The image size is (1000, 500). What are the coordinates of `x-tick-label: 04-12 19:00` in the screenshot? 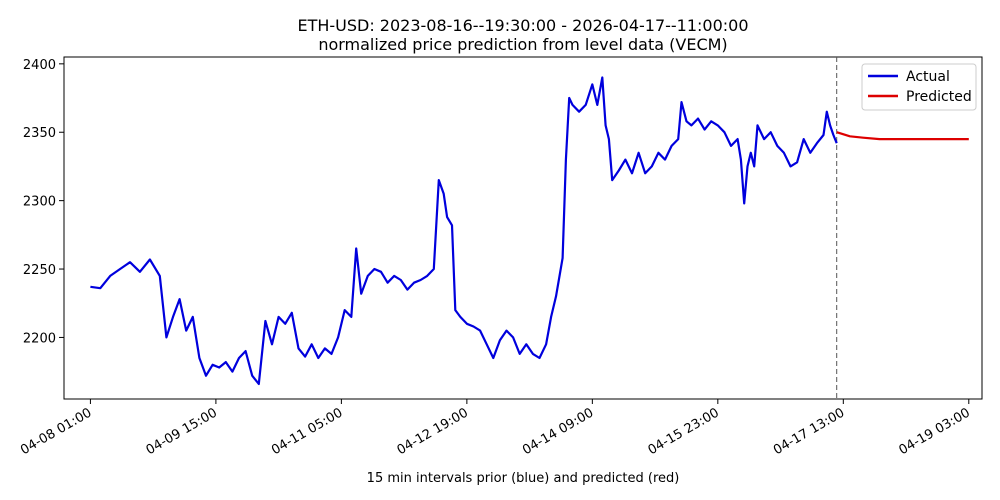 It's located at (433, 431).